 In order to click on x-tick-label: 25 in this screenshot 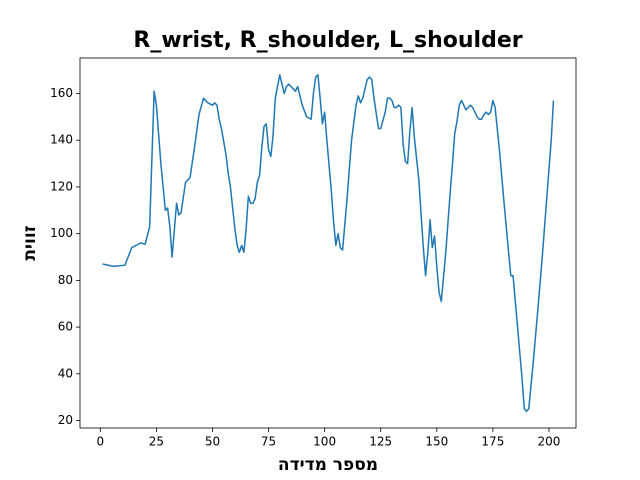, I will do `click(156, 442)`.